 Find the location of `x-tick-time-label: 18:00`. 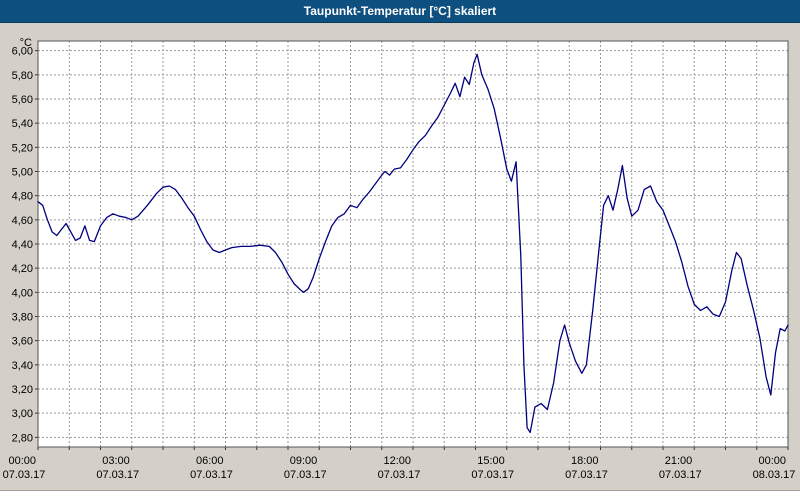

x-tick-time-label: 18:00 is located at coordinates (585, 461).